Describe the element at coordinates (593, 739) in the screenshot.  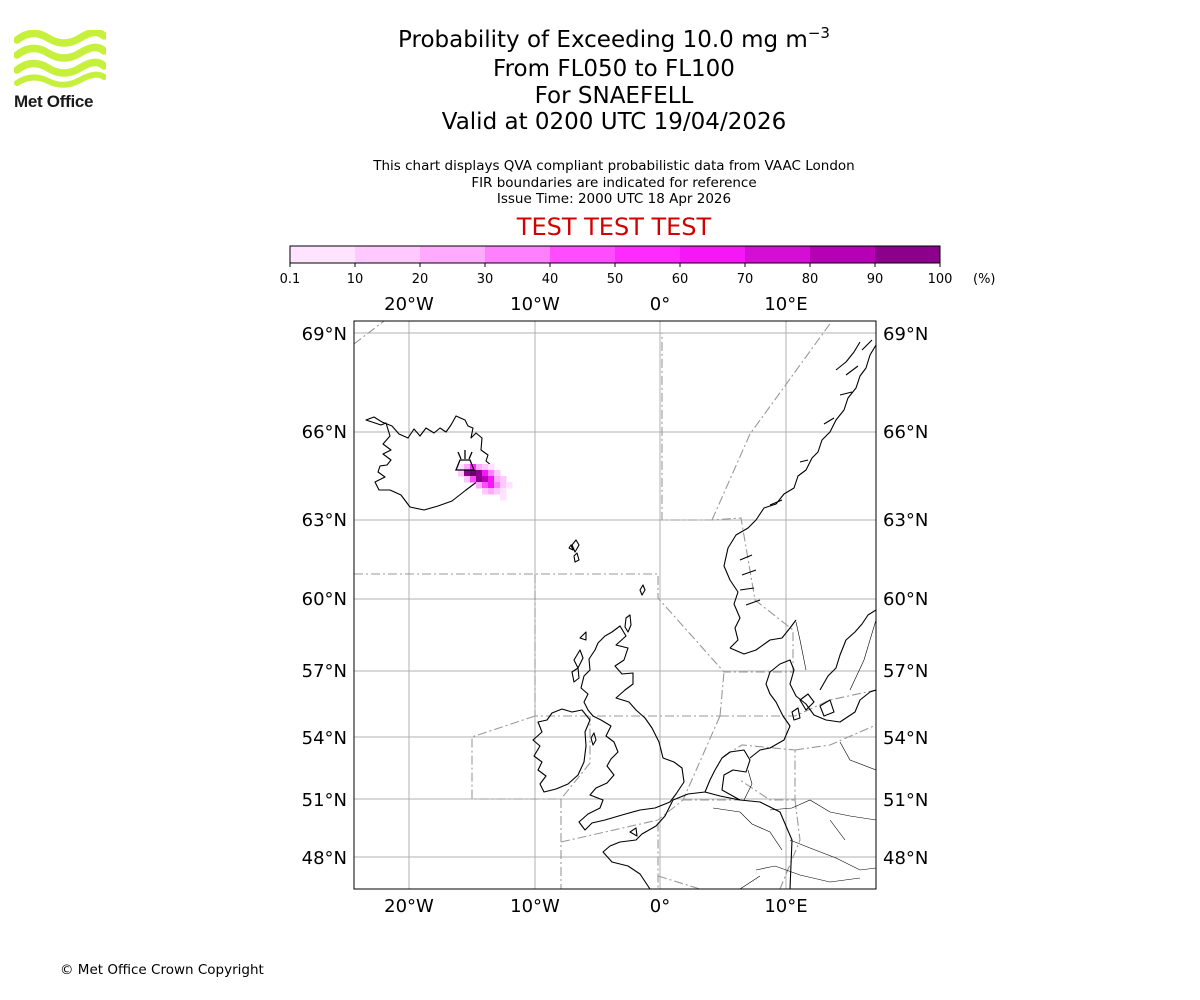
I see `coast-isle-of-man` at that location.